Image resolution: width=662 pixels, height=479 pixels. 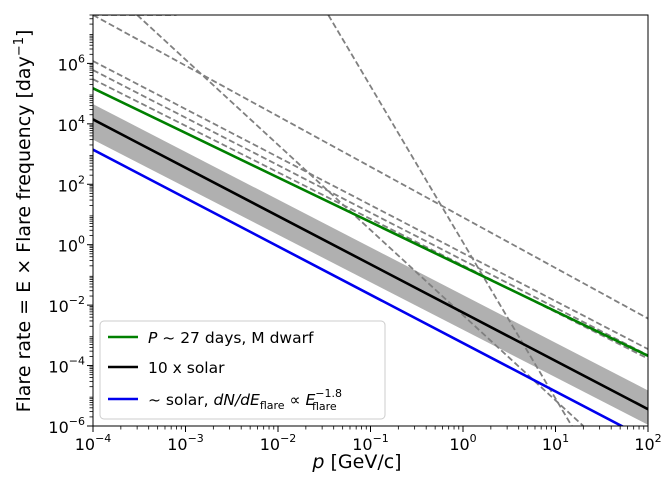 What do you see at coordinates (462, 443) in the screenshot?
I see `x-tick-label: 10⁰` at bounding box center [462, 443].